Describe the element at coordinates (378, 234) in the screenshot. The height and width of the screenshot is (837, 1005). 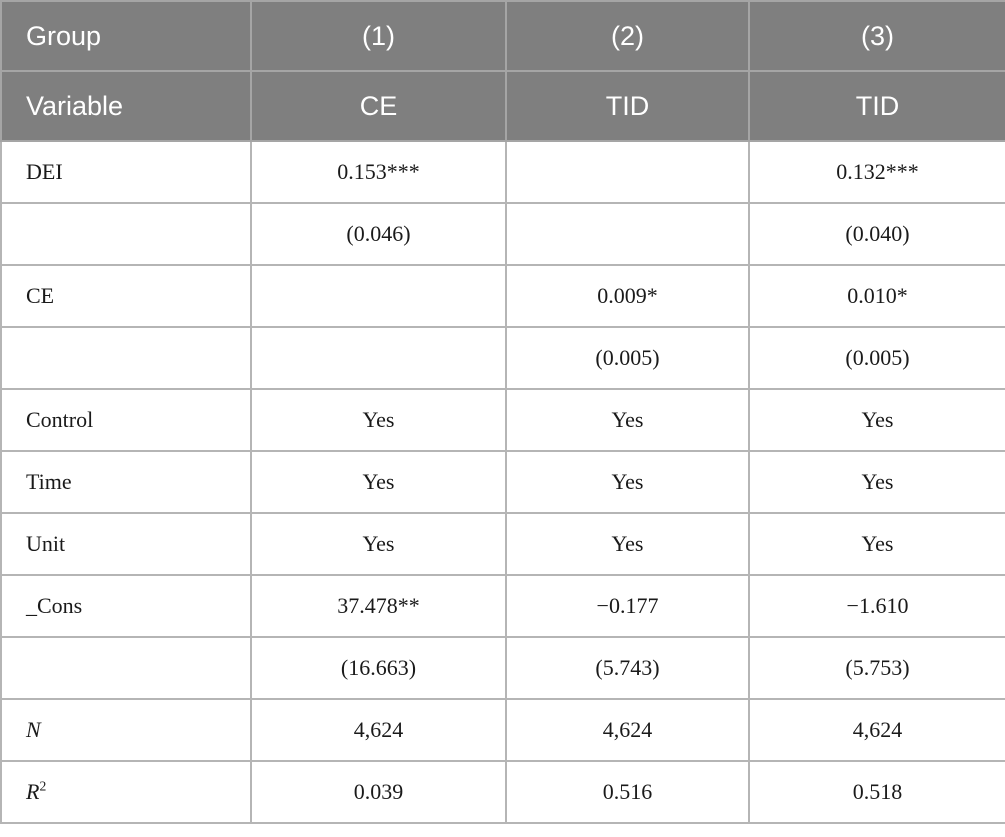
I see `table-cell: (0.046)` at that location.